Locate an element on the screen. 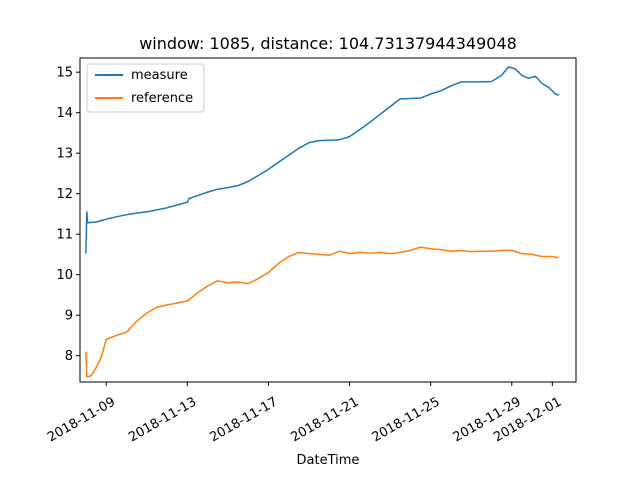 The image size is (640, 480). y-tick-label: 9 is located at coordinates (69, 316).